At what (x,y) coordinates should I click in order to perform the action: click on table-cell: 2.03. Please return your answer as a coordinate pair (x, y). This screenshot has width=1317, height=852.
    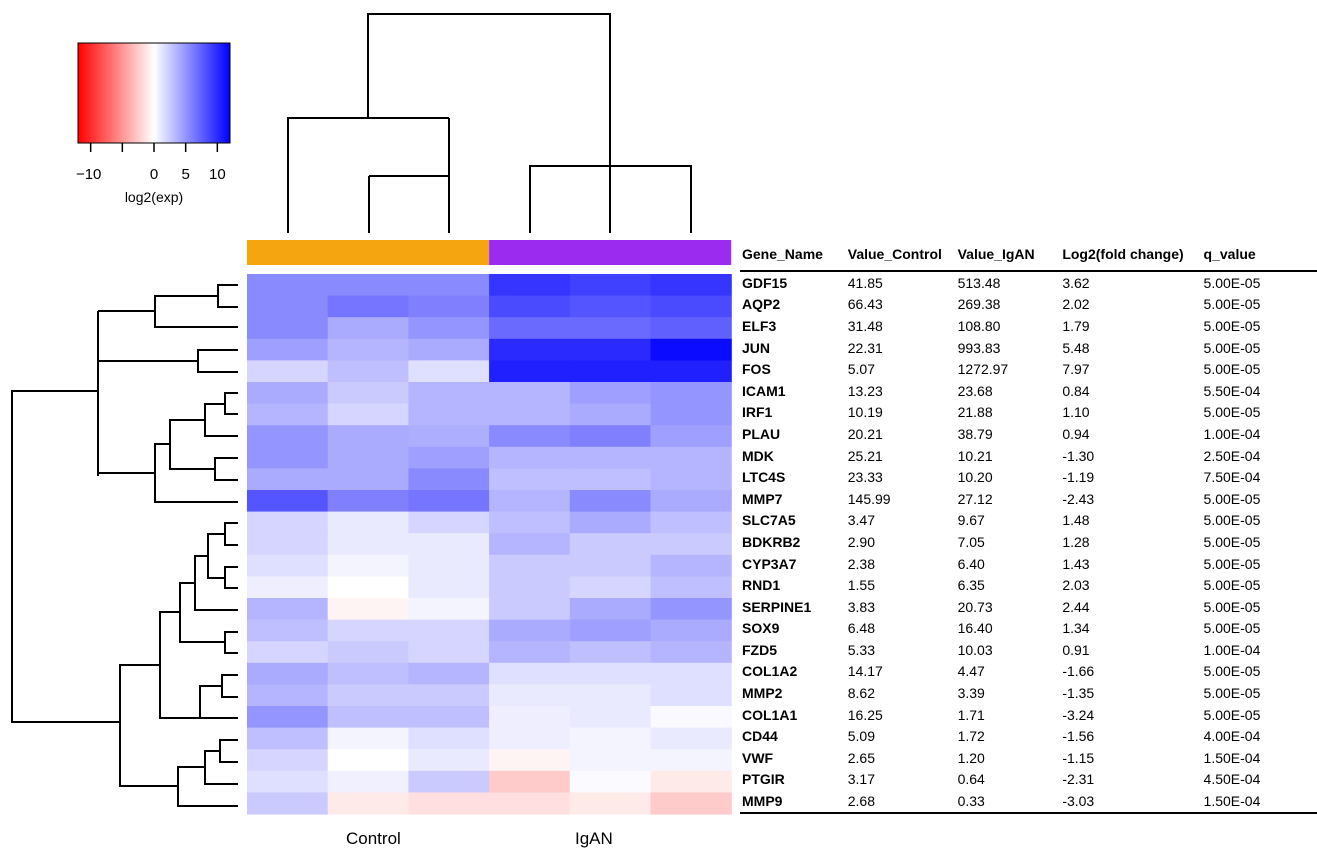
    Looking at the image, I should click on (1076, 585).